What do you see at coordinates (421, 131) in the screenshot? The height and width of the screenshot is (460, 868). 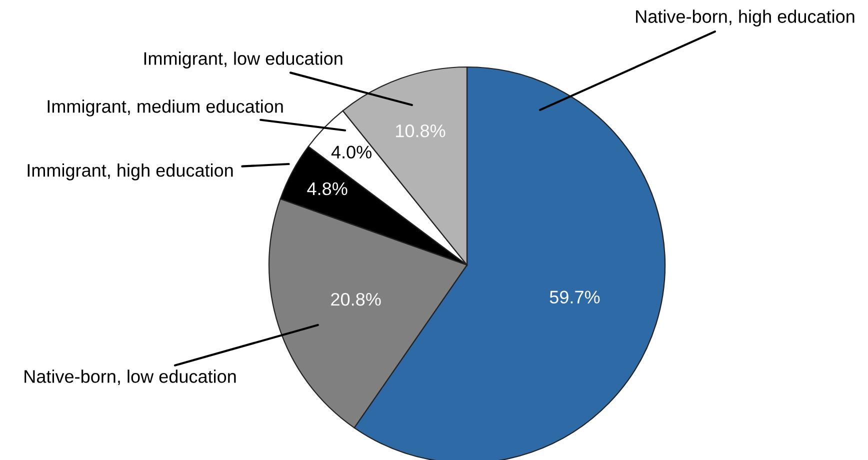 I see `data-label: 10.8%` at bounding box center [421, 131].